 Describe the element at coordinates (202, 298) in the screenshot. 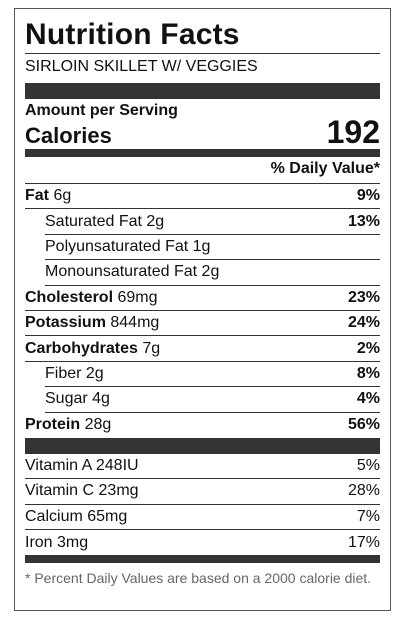

I see `nutrient-row-cholesterol: Cholesterol 69mg 23%` at that location.